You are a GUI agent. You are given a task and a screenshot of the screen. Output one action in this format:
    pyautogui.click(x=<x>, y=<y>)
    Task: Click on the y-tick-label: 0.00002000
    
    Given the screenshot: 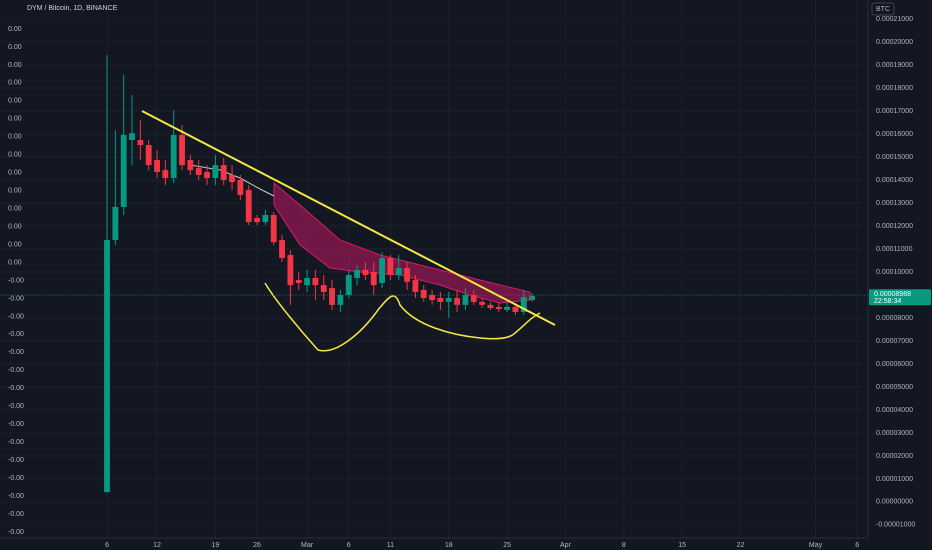 What is the action you would take?
    pyautogui.click(x=894, y=456)
    